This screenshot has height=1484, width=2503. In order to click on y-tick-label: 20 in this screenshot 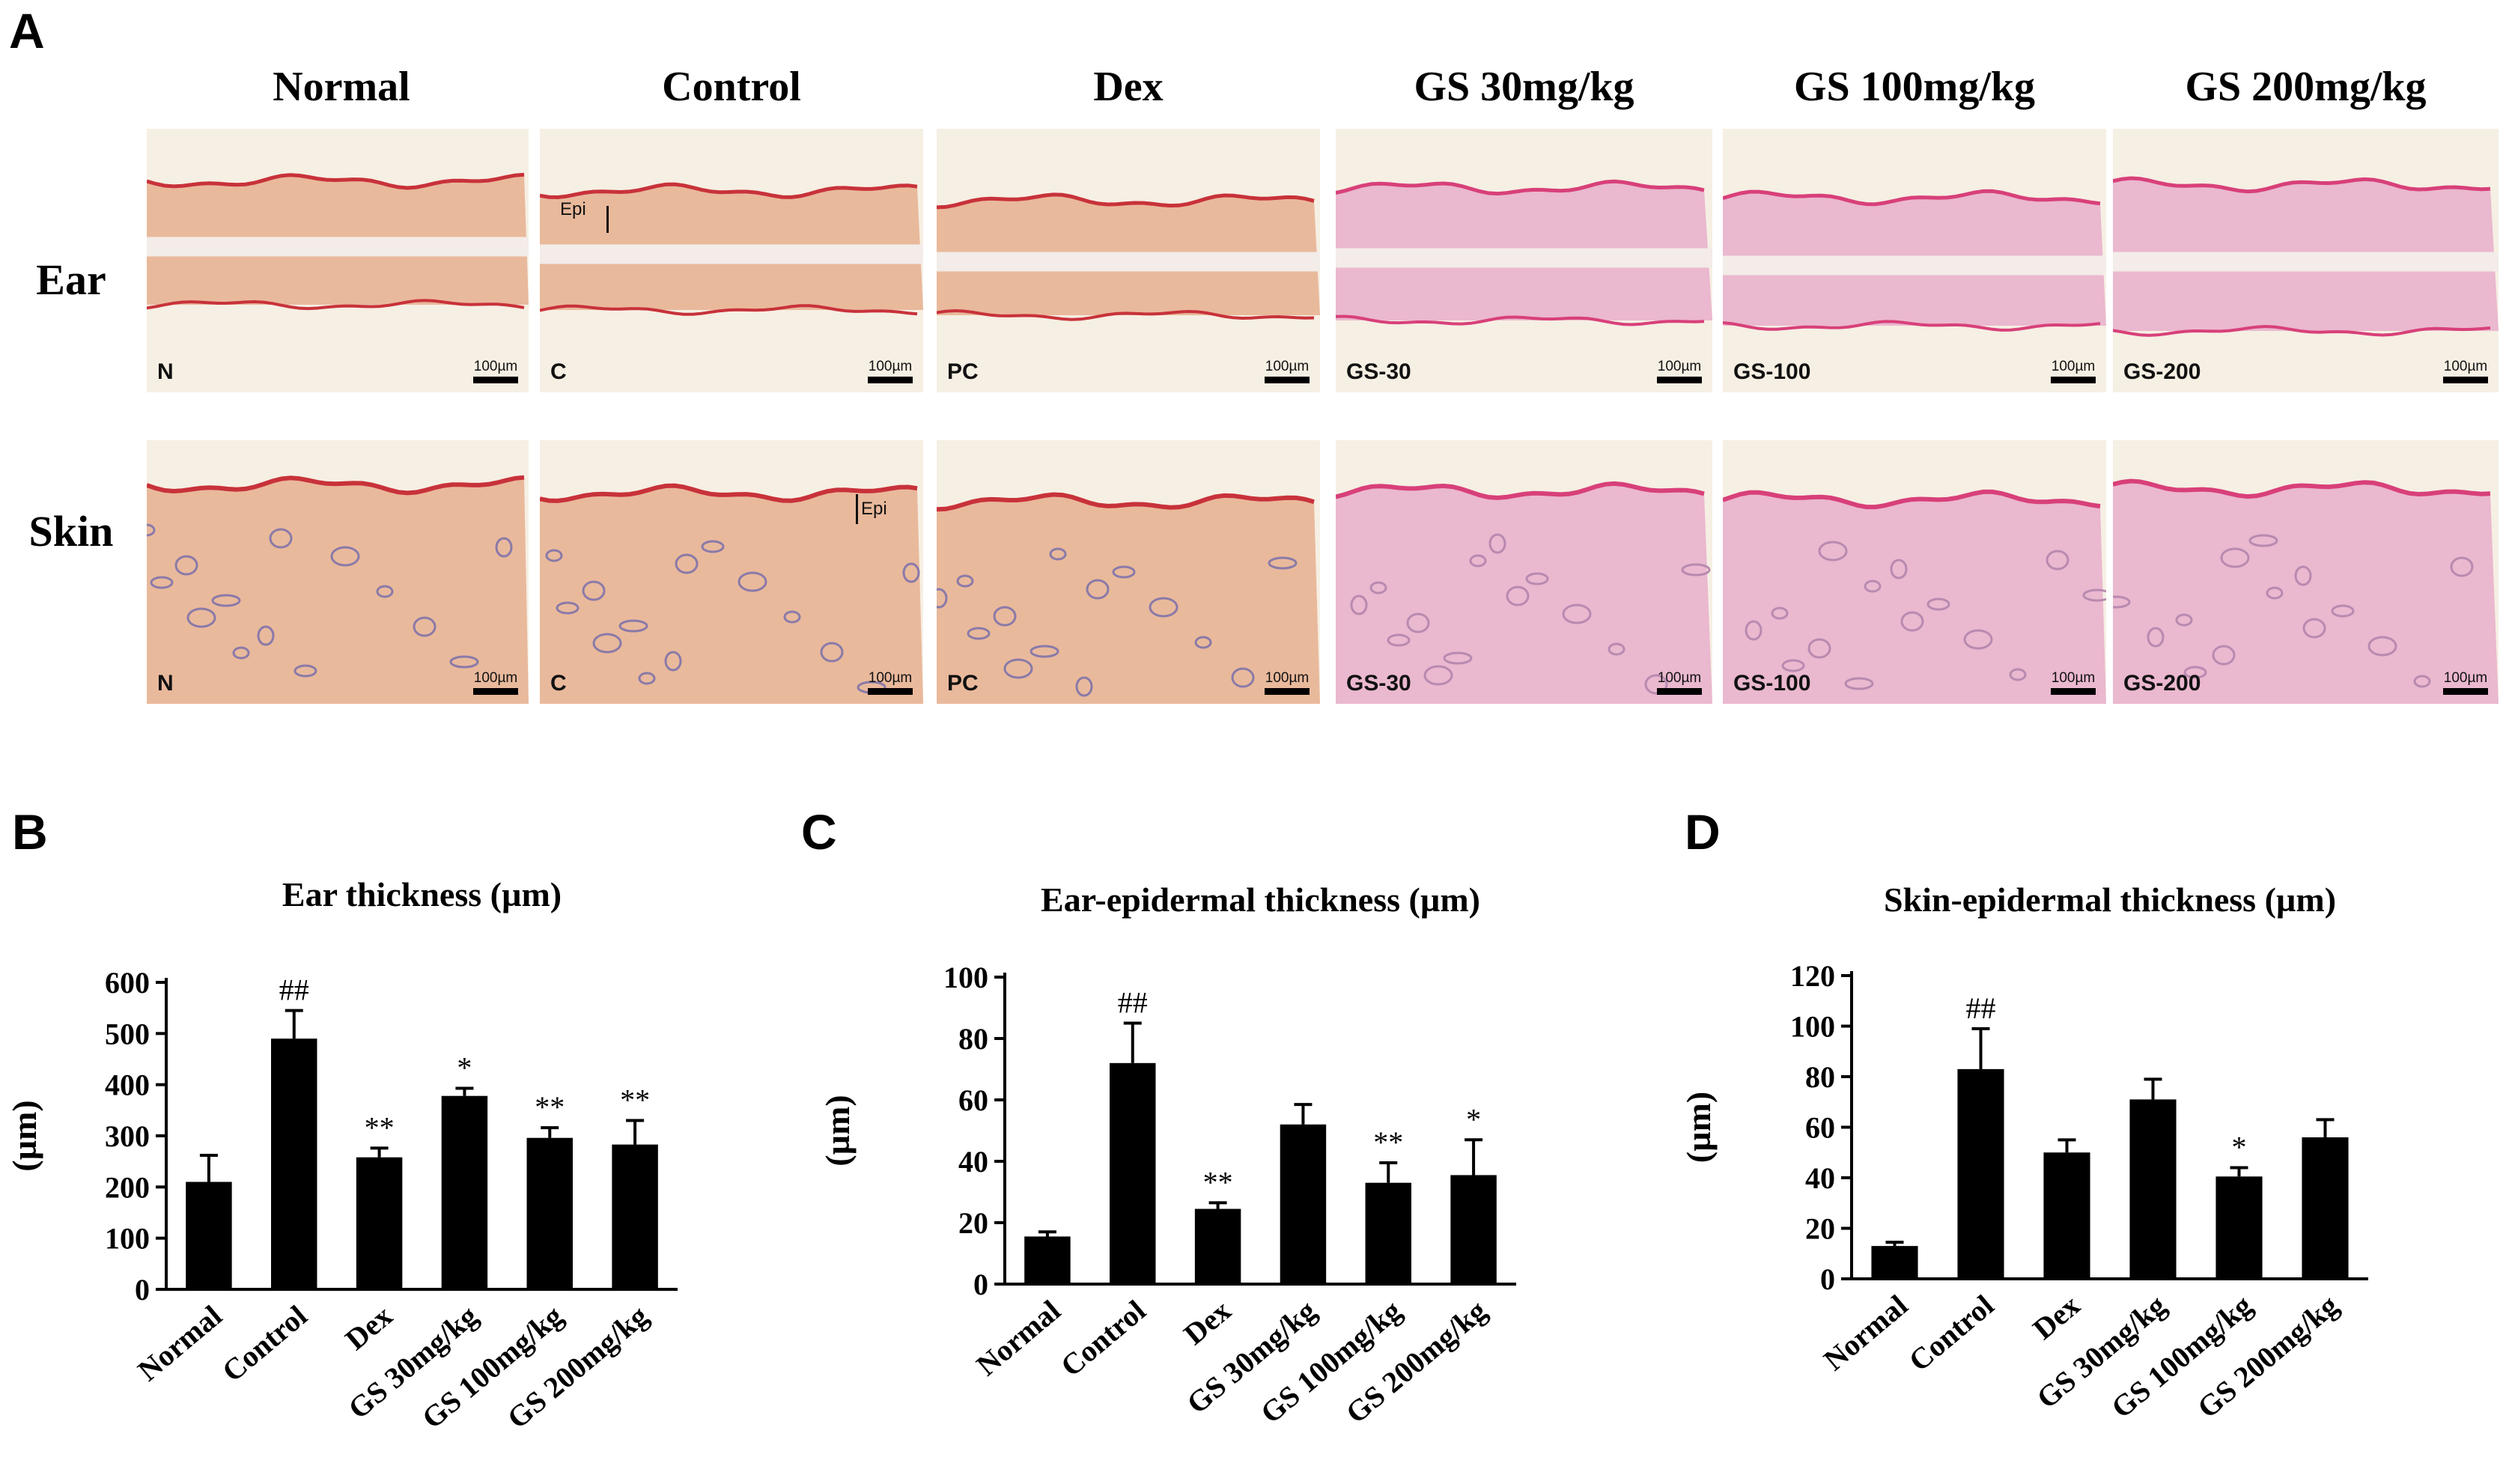, I will do `click(1820, 1229)`.